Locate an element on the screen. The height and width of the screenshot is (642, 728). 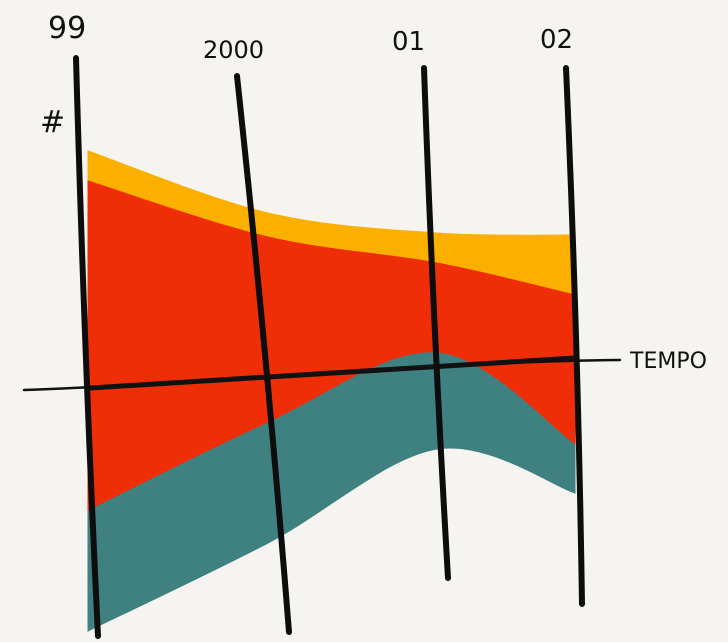
category-tick-labels: 99 2000 01 02 is located at coordinates (310, 37).